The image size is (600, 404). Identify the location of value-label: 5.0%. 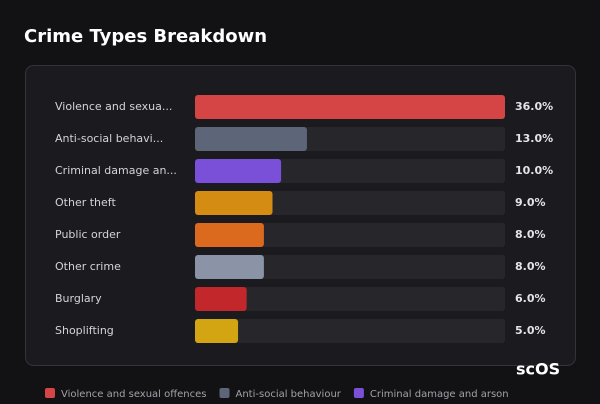
(530, 330).